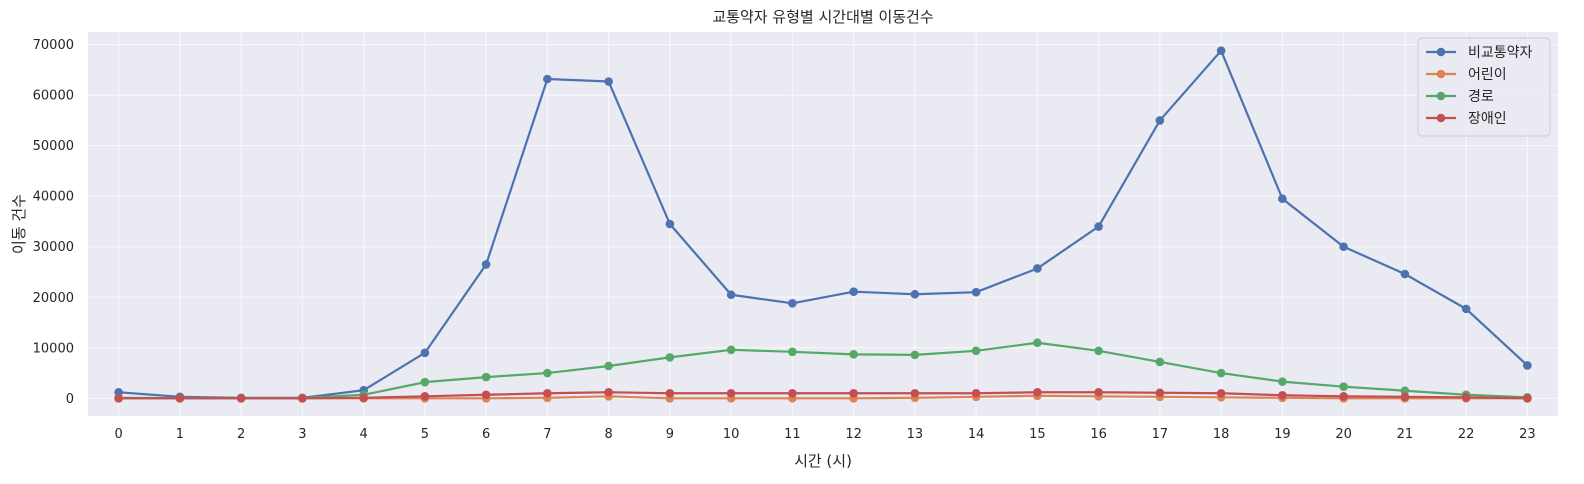  What do you see at coordinates (976, 434) in the screenshot?
I see `x-tick-label: 14` at bounding box center [976, 434].